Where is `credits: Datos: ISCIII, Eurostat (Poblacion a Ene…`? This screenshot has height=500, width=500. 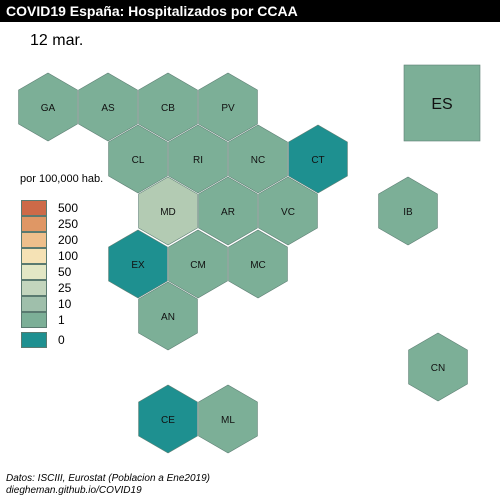
credits: Datos: ISCIII, Eurostat (Poblacion a Ene… is located at coordinates (108, 485).